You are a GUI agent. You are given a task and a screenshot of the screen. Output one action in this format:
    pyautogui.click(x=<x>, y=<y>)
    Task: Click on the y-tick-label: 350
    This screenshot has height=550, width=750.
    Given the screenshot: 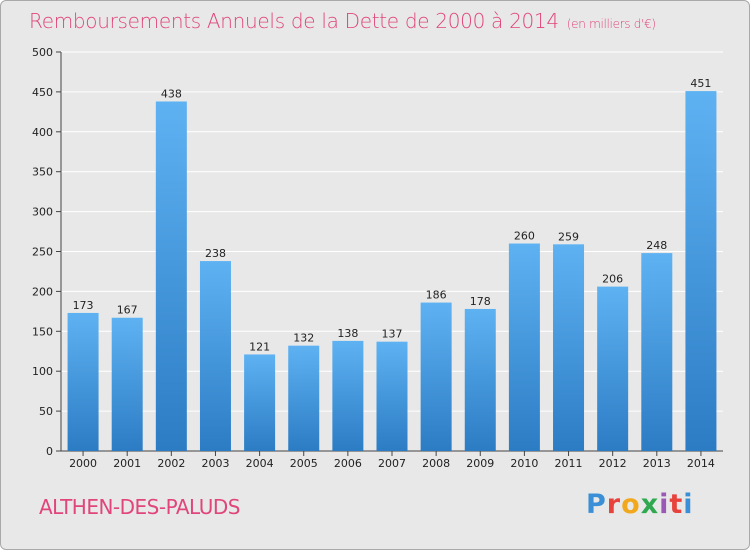 What is the action you would take?
    pyautogui.click(x=42, y=172)
    